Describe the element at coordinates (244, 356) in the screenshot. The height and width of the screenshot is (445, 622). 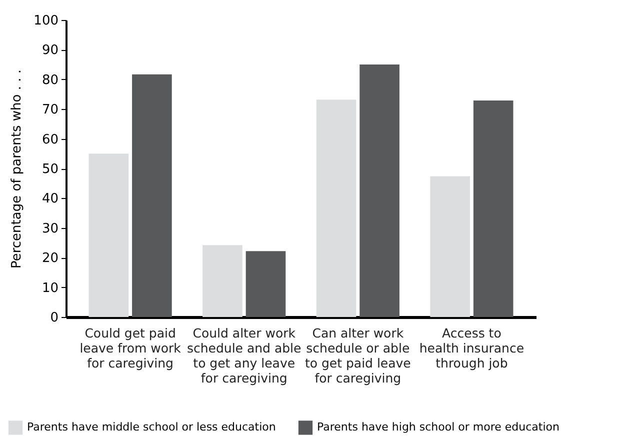
I see `x-tick-label: Could alter work schedule and able to get any leave for caregiving` at that location.